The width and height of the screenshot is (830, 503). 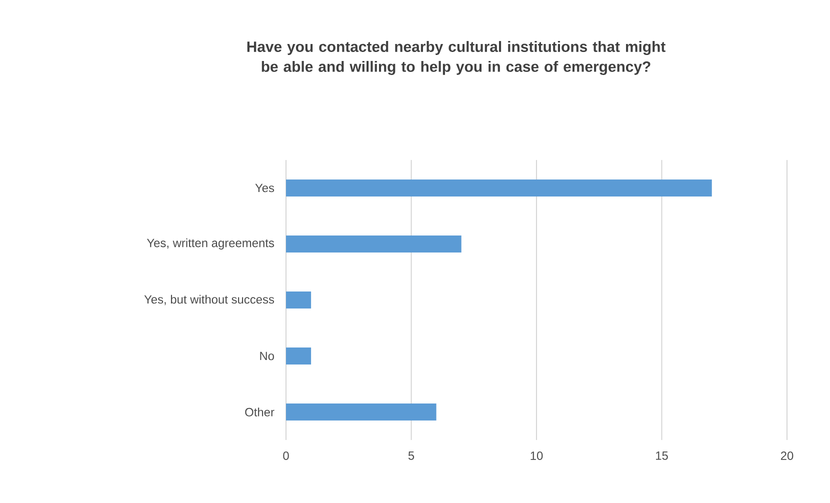 What do you see at coordinates (267, 356) in the screenshot?
I see `y-tick-label: No` at bounding box center [267, 356].